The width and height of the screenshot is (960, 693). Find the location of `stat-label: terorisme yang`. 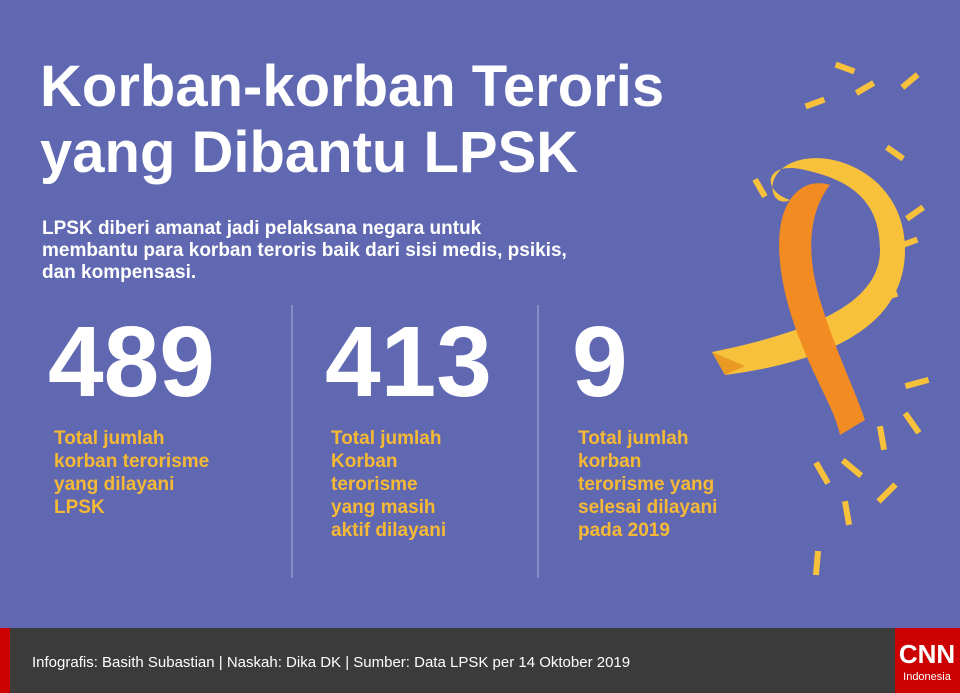

stat-label: terorisme yang is located at coordinates (646, 484).